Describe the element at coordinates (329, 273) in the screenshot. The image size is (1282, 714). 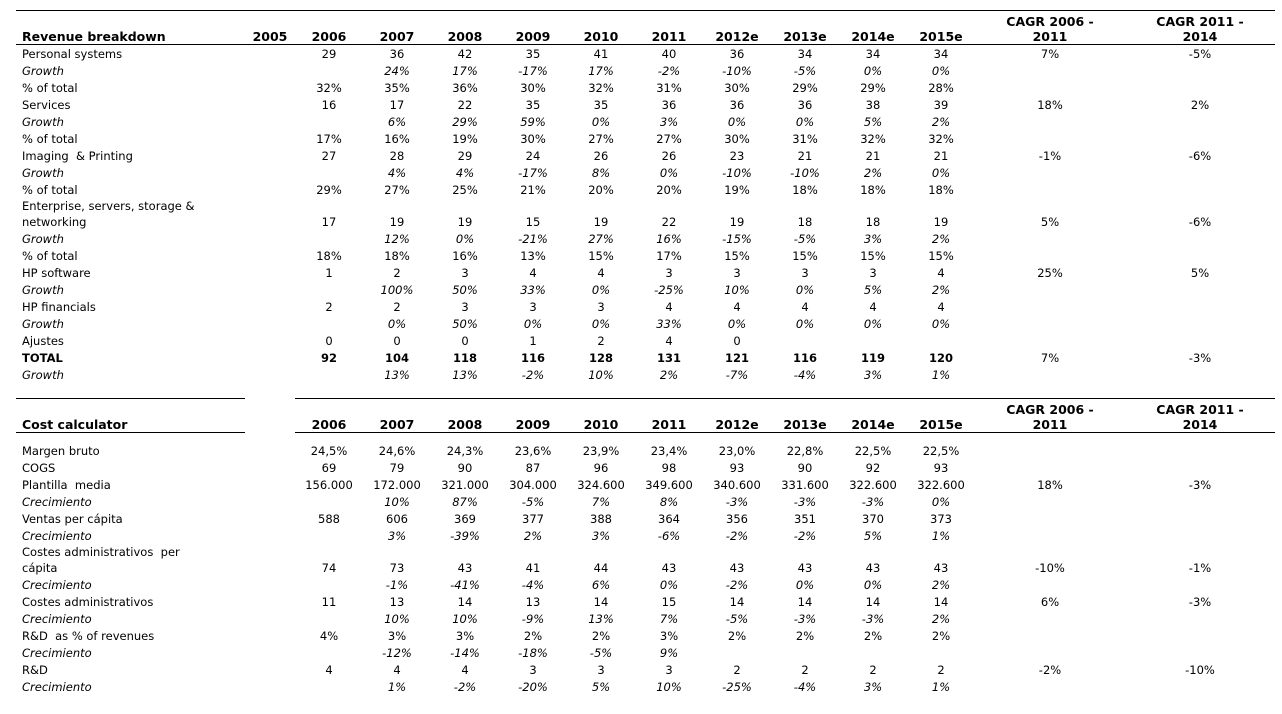
I see `cell: 1` at that location.